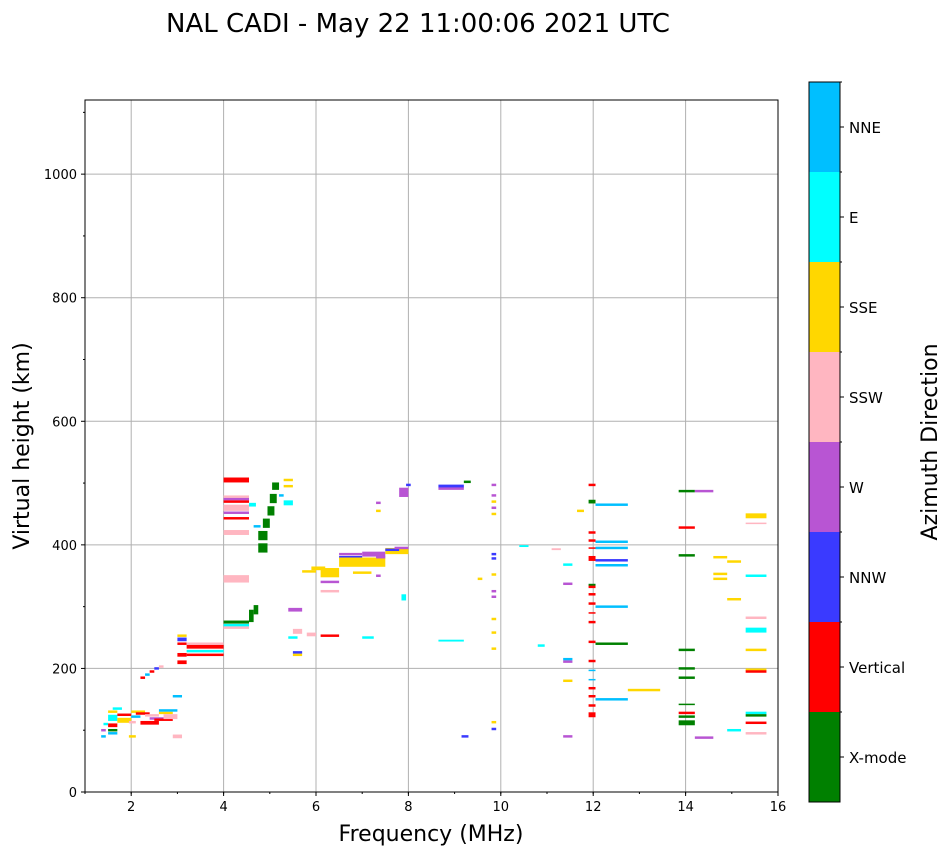  Describe the element at coordinates (223, 807) in the screenshot. I see `x-tick-label: 4` at that location.